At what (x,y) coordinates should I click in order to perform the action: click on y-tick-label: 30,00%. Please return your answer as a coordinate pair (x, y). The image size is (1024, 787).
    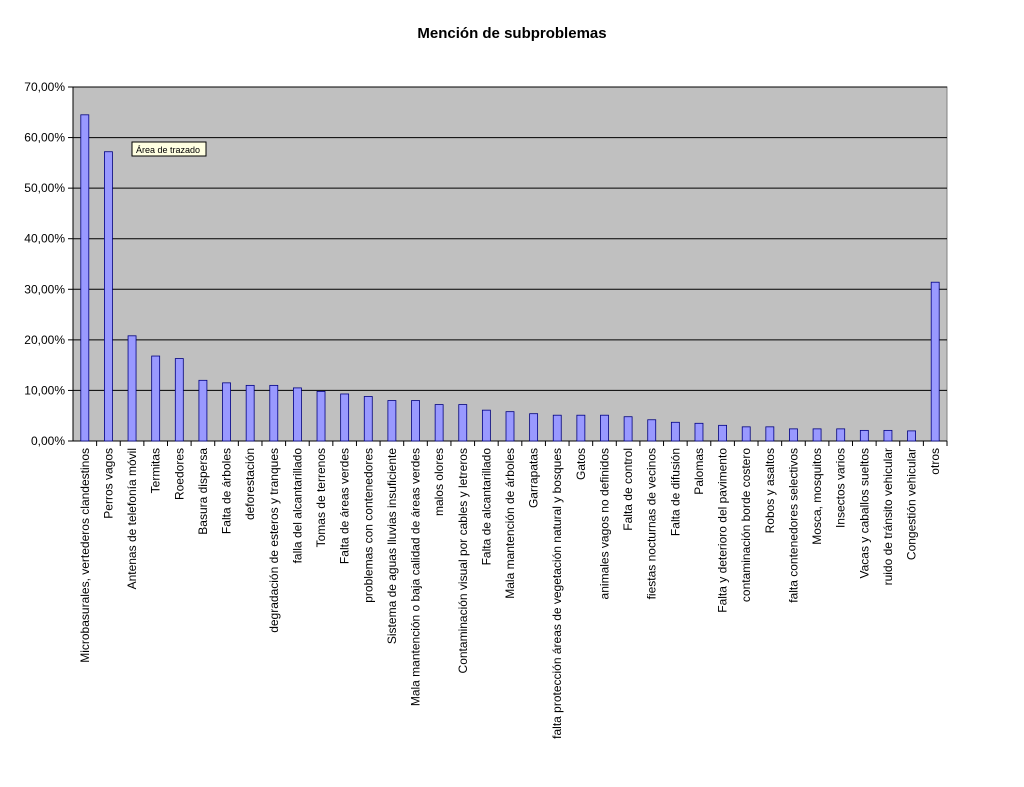
    Looking at the image, I should click on (44, 289).